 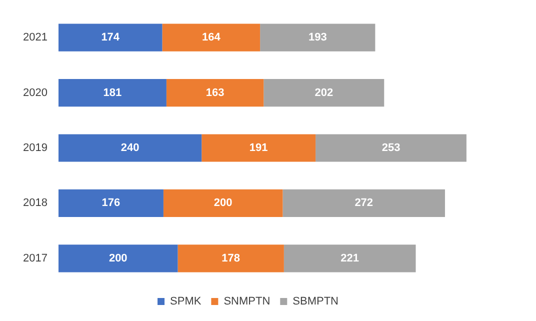 I want to click on legend-label: SPMK, so click(x=186, y=302).